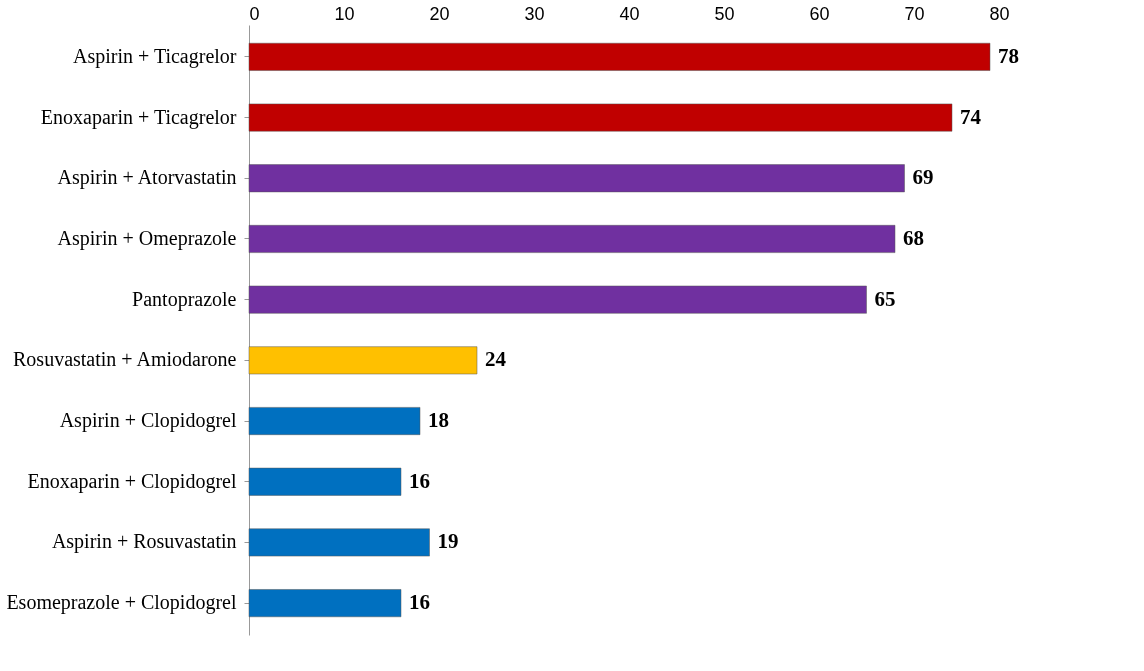  Describe the element at coordinates (923, 177) in the screenshot. I see `data-label: 69` at that location.